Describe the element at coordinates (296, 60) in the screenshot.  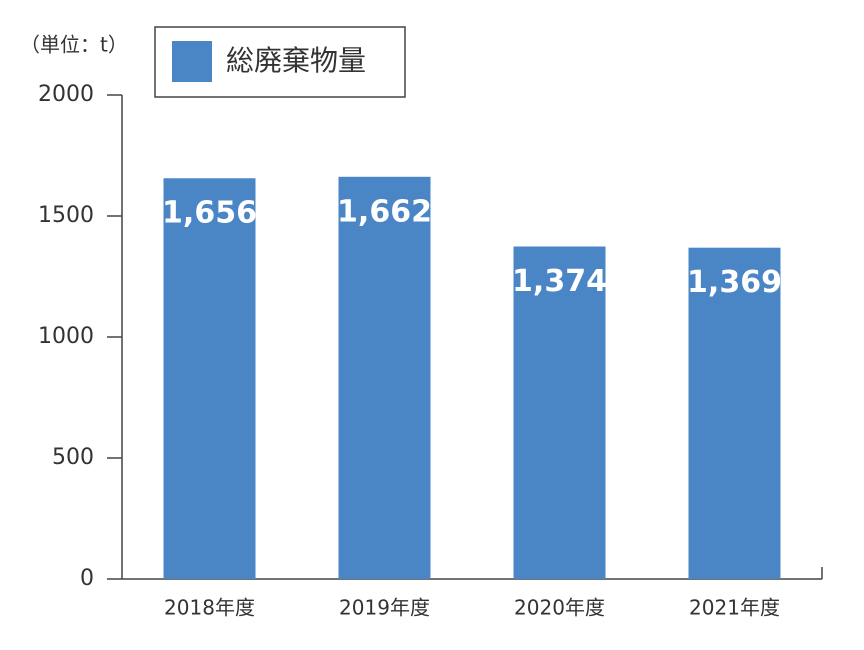
I see `legend-label: 総廃棄物量` at that location.